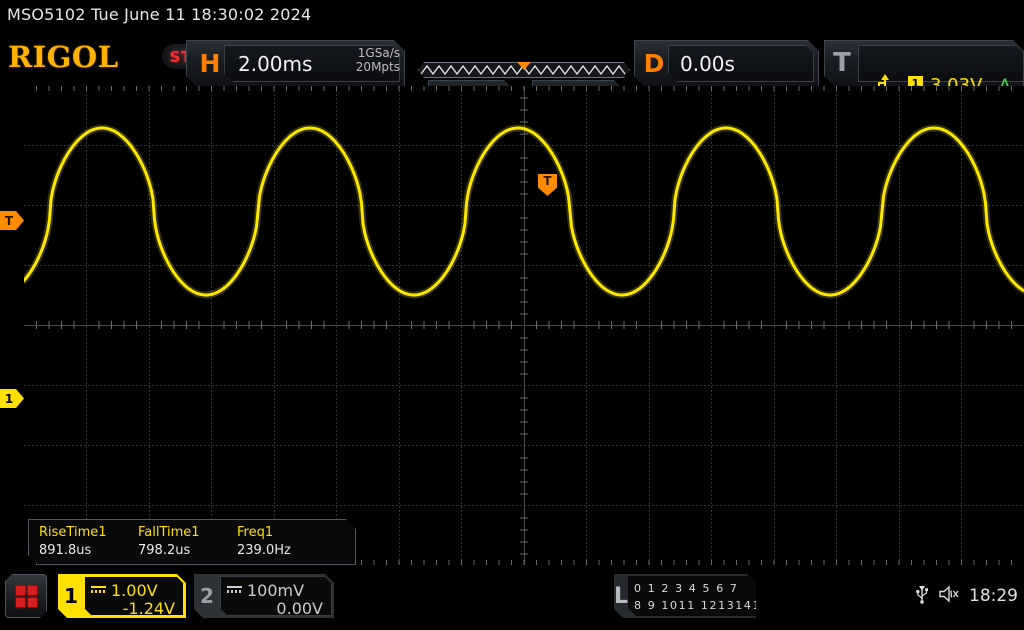  Describe the element at coordinates (741, 63) in the screenshot. I see `delay-readout` at that location.